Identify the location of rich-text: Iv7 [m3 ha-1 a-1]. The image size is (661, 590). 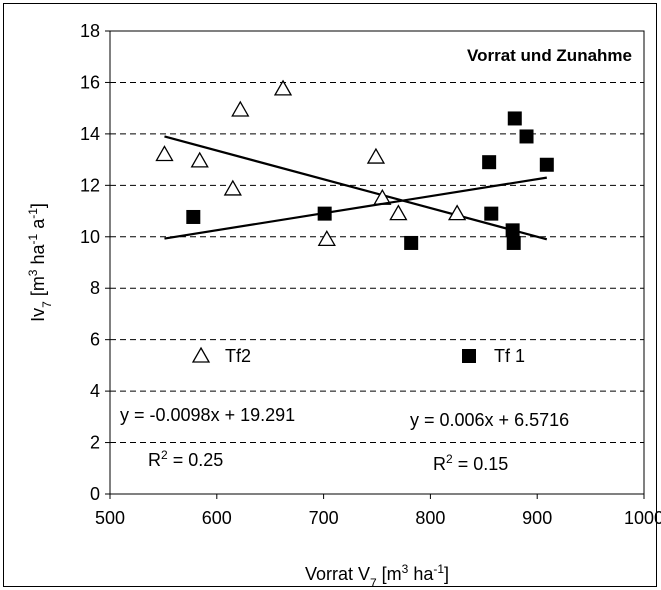
(40, 262).